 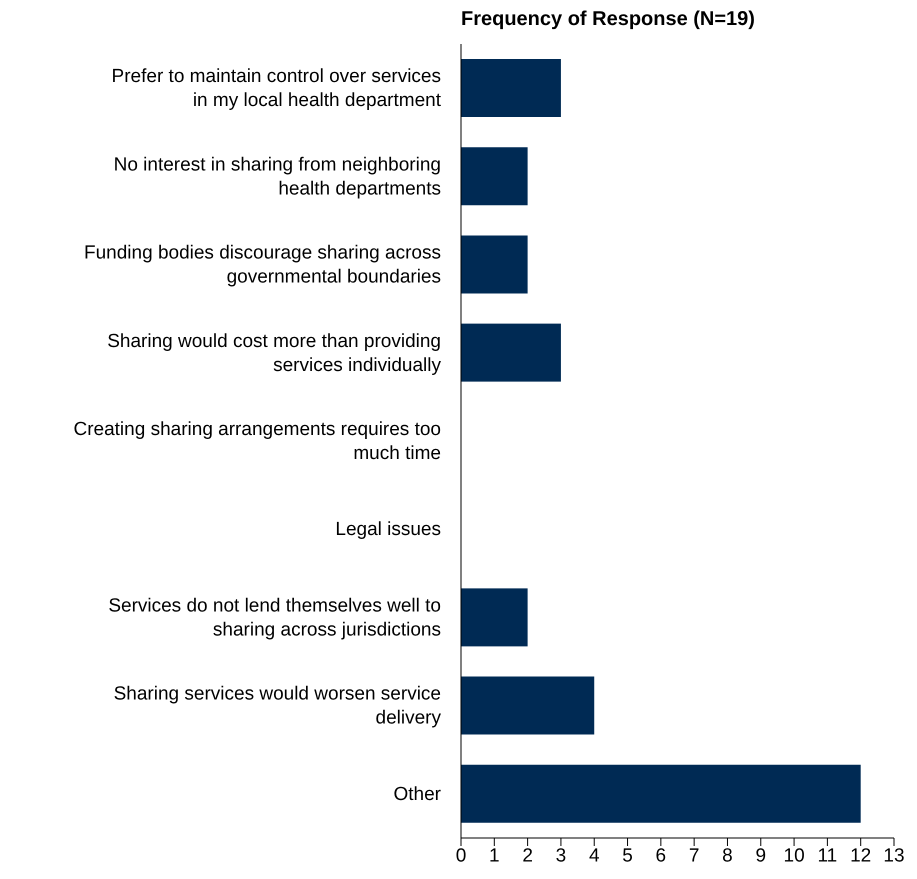 What do you see at coordinates (861, 855) in the screenshot?
I see `x-tick-label: 12` at bounding box center [861, 855].